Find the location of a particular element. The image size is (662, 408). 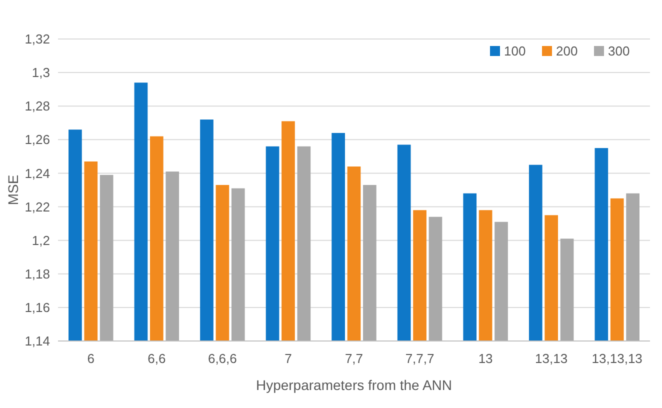

x-tick-label: 13,13 is located at coordinates (551, 358).